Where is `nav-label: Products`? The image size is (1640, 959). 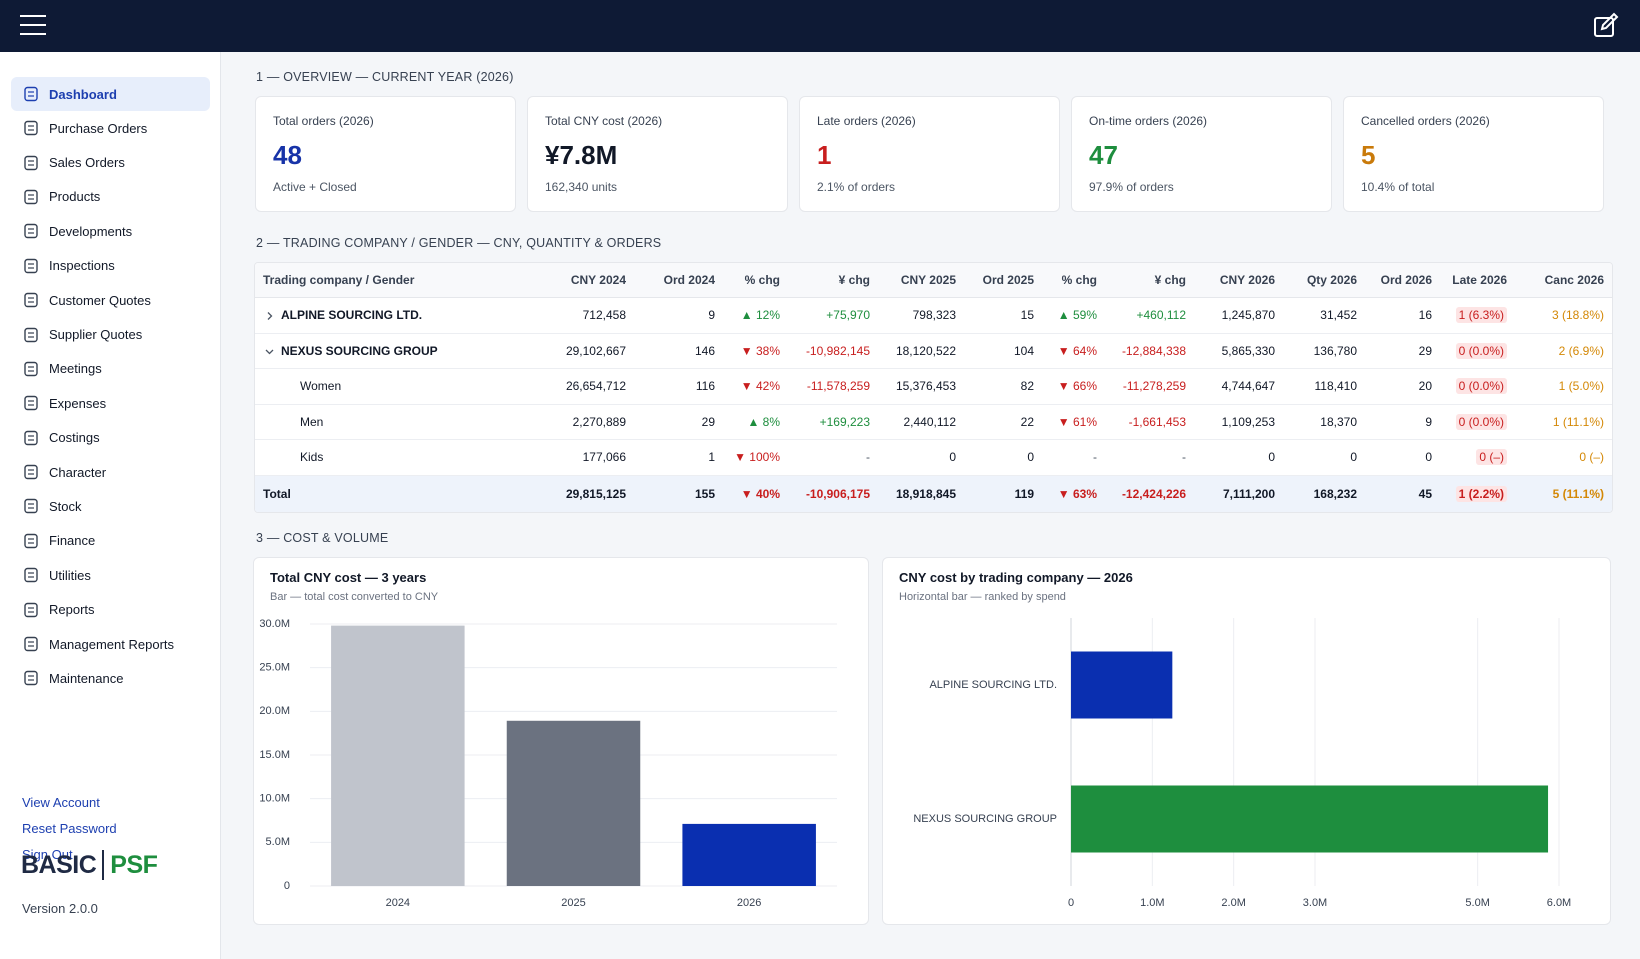
nav-label: Products is located at coordinates (75, 197).